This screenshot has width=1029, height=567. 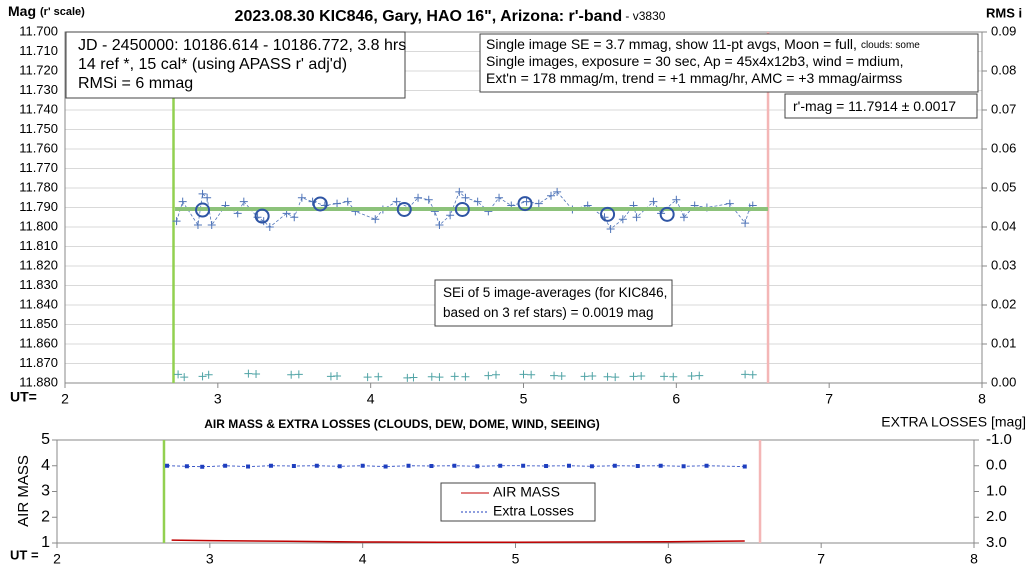 What do you see at coordinates (135, 83) in the screenshot?
I see `annotation-text: RMSi = 6 mmag` at bounding box center [135, 83].